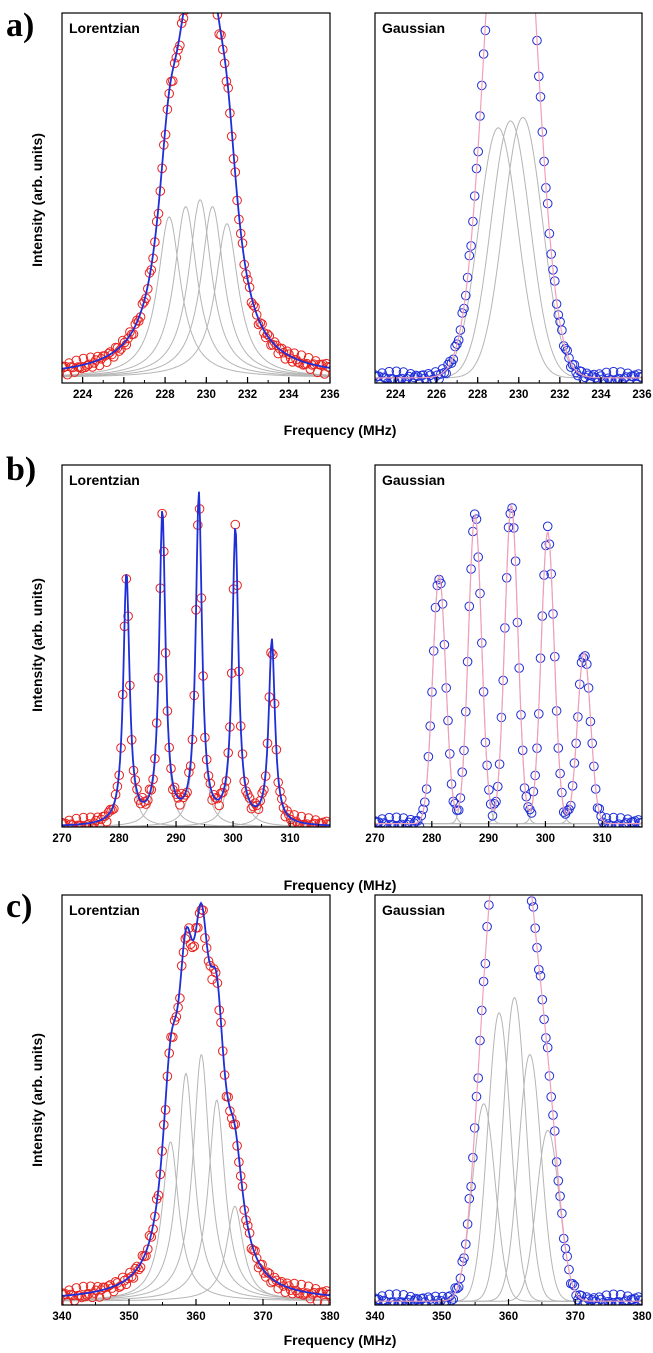 The height and width of the screenshot is (1353, 653). I want to click on x-axis-label-c: Frequency (MHz), so click(340, 1340).